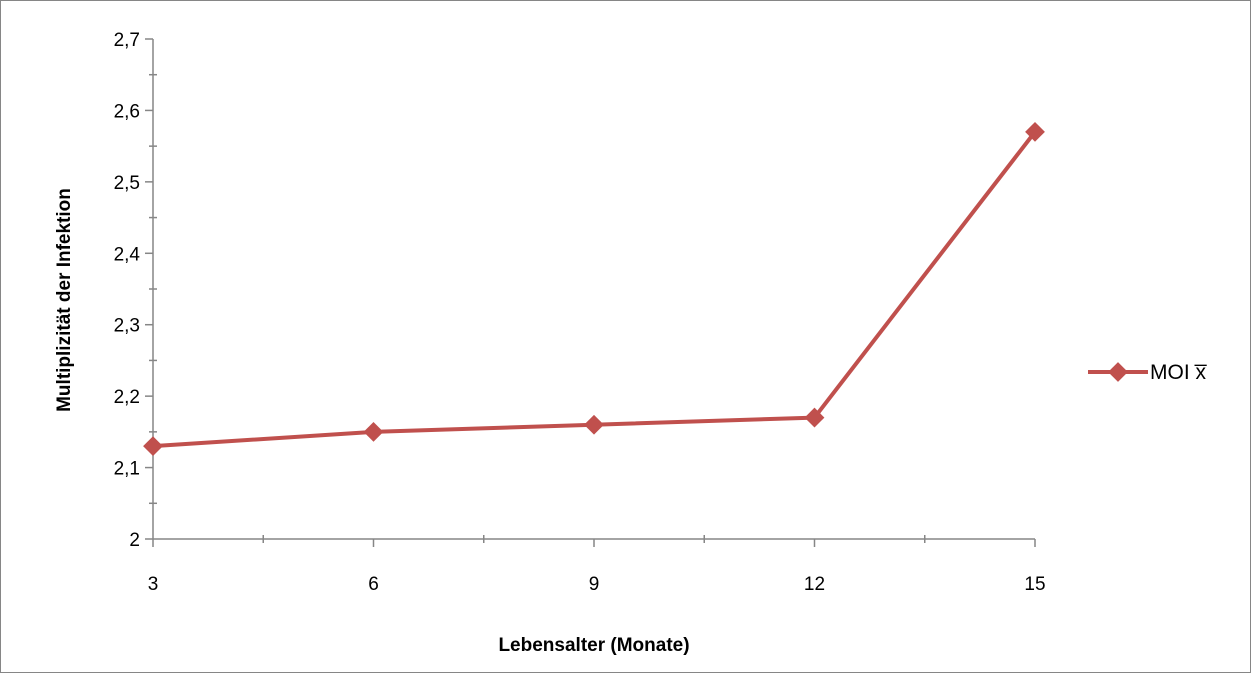 The image size is (1251, 673). Describe the element at coordinates (1179, 372) in the screenshot. I see `legend-series-label: MOI x̅` at that location.